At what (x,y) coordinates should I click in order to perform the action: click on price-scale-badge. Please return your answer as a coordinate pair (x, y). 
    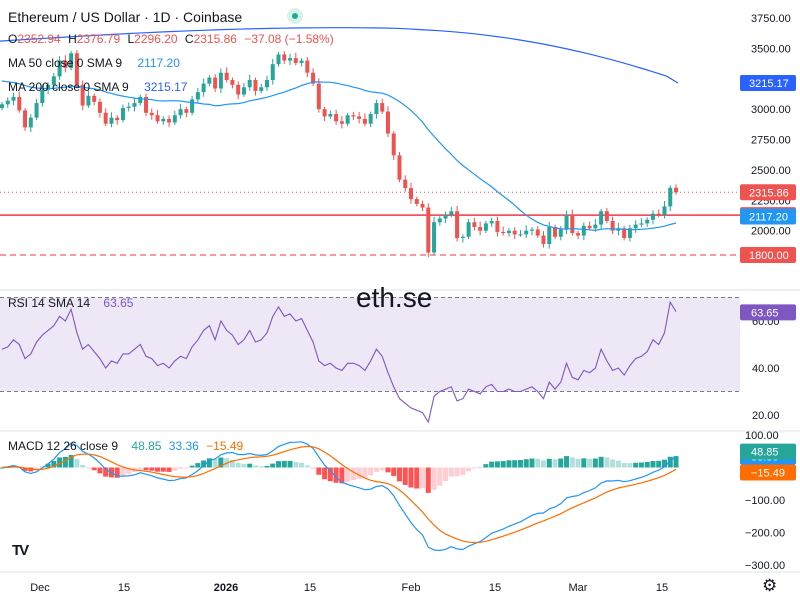
    Looking at the image, I should click on (768, 192).